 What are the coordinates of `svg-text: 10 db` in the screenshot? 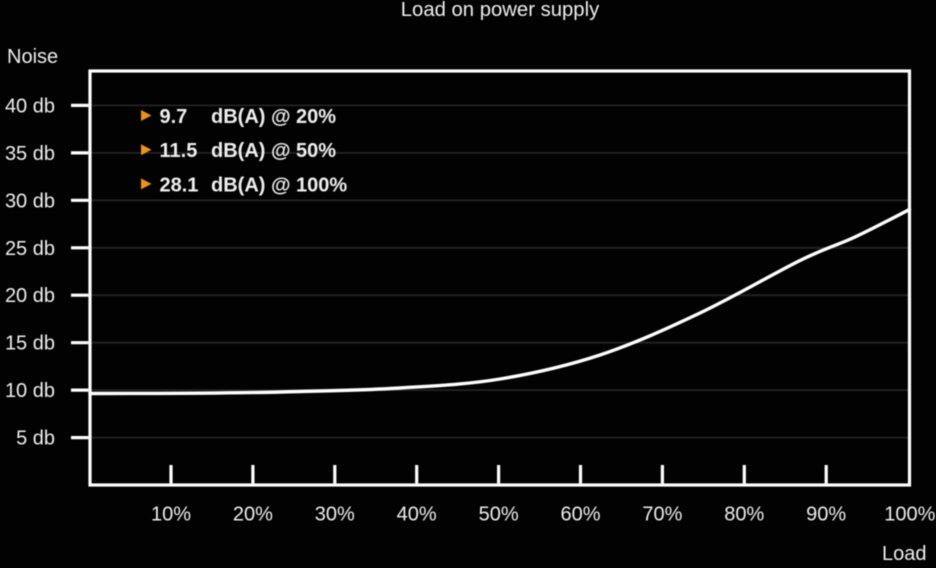 It's located at (30, 391).